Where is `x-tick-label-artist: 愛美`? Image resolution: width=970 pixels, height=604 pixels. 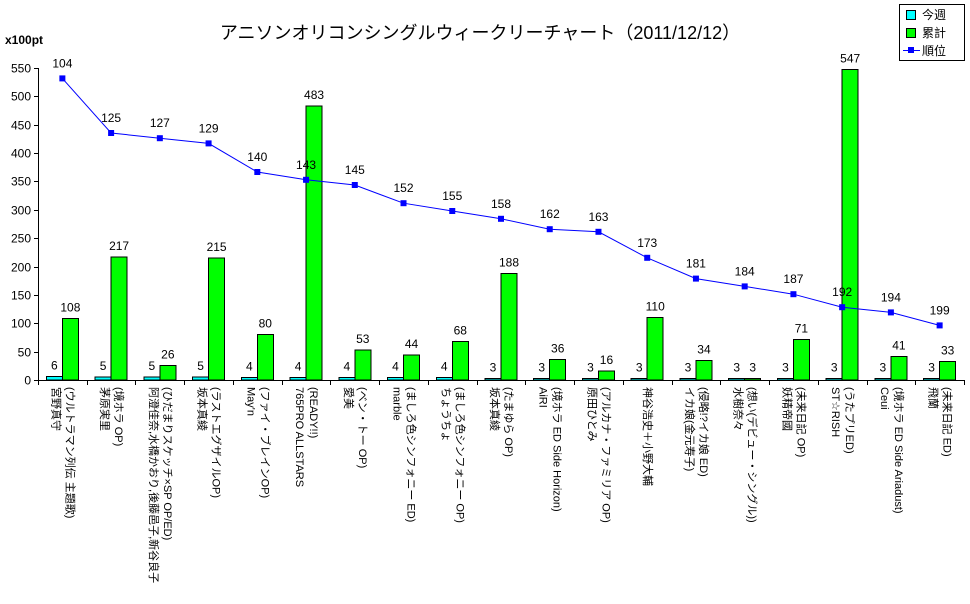
x-tick-label-artist: 愛美 is located at coordinates (347, 398).